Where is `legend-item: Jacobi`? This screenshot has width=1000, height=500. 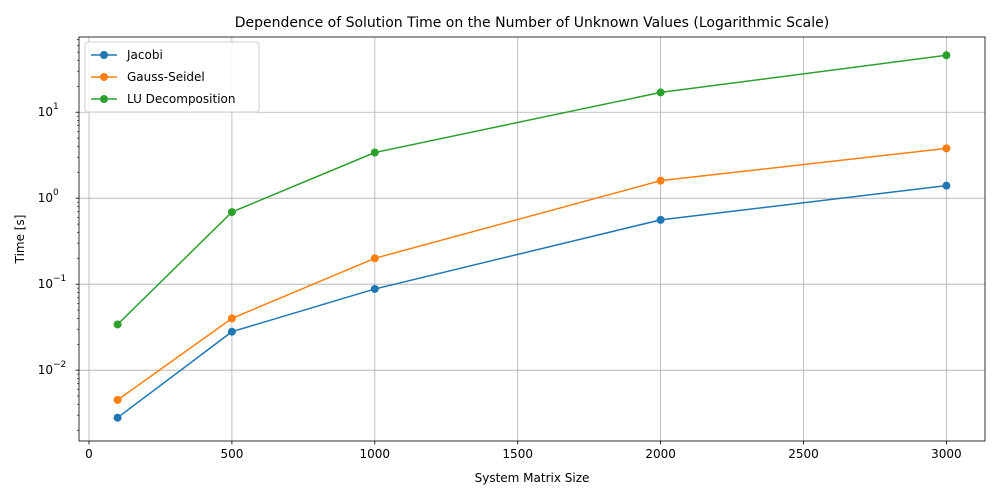 legend-item: Jacobi is located at coordinates (127, 55).